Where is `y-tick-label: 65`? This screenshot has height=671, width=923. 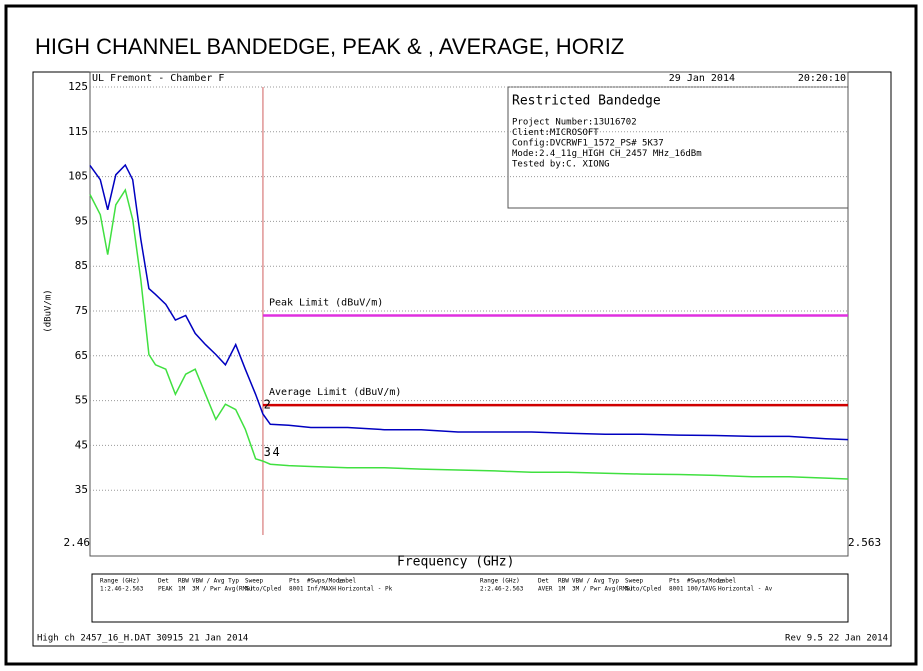
y-tick-label: 65 is located at coordinates (81, 355).